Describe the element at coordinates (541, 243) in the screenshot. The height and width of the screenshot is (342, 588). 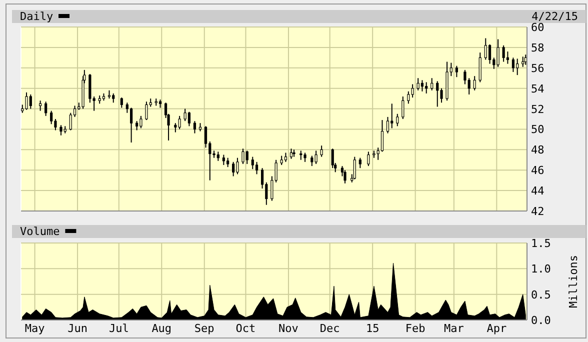
I see `y-tick-label: 1.5` at that location.